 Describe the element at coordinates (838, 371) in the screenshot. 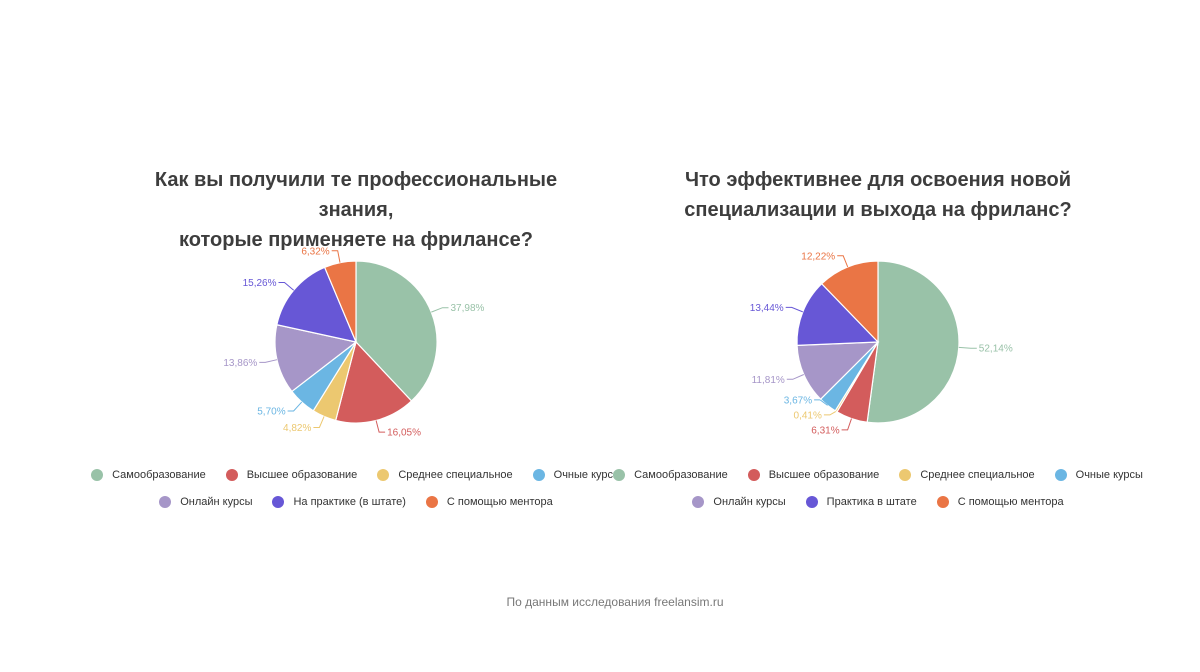

I see `pie-slice-онлайн-курсы` at that location.